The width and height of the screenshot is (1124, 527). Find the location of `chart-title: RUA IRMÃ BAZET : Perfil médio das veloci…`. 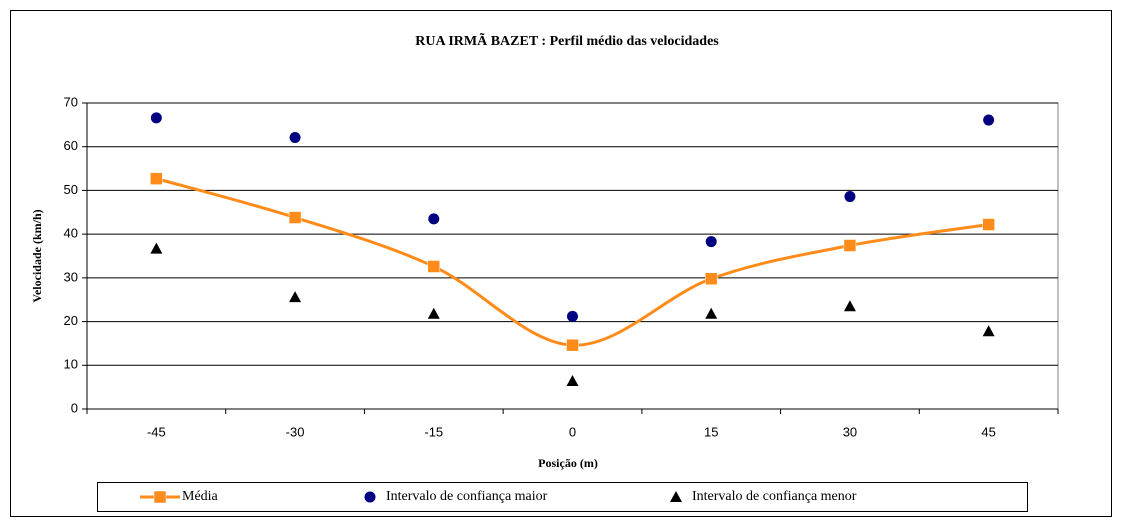

chart-title: RUA IRMÃ BAZET : Perfil médio das veloci… is located at coordinates (567, 40).